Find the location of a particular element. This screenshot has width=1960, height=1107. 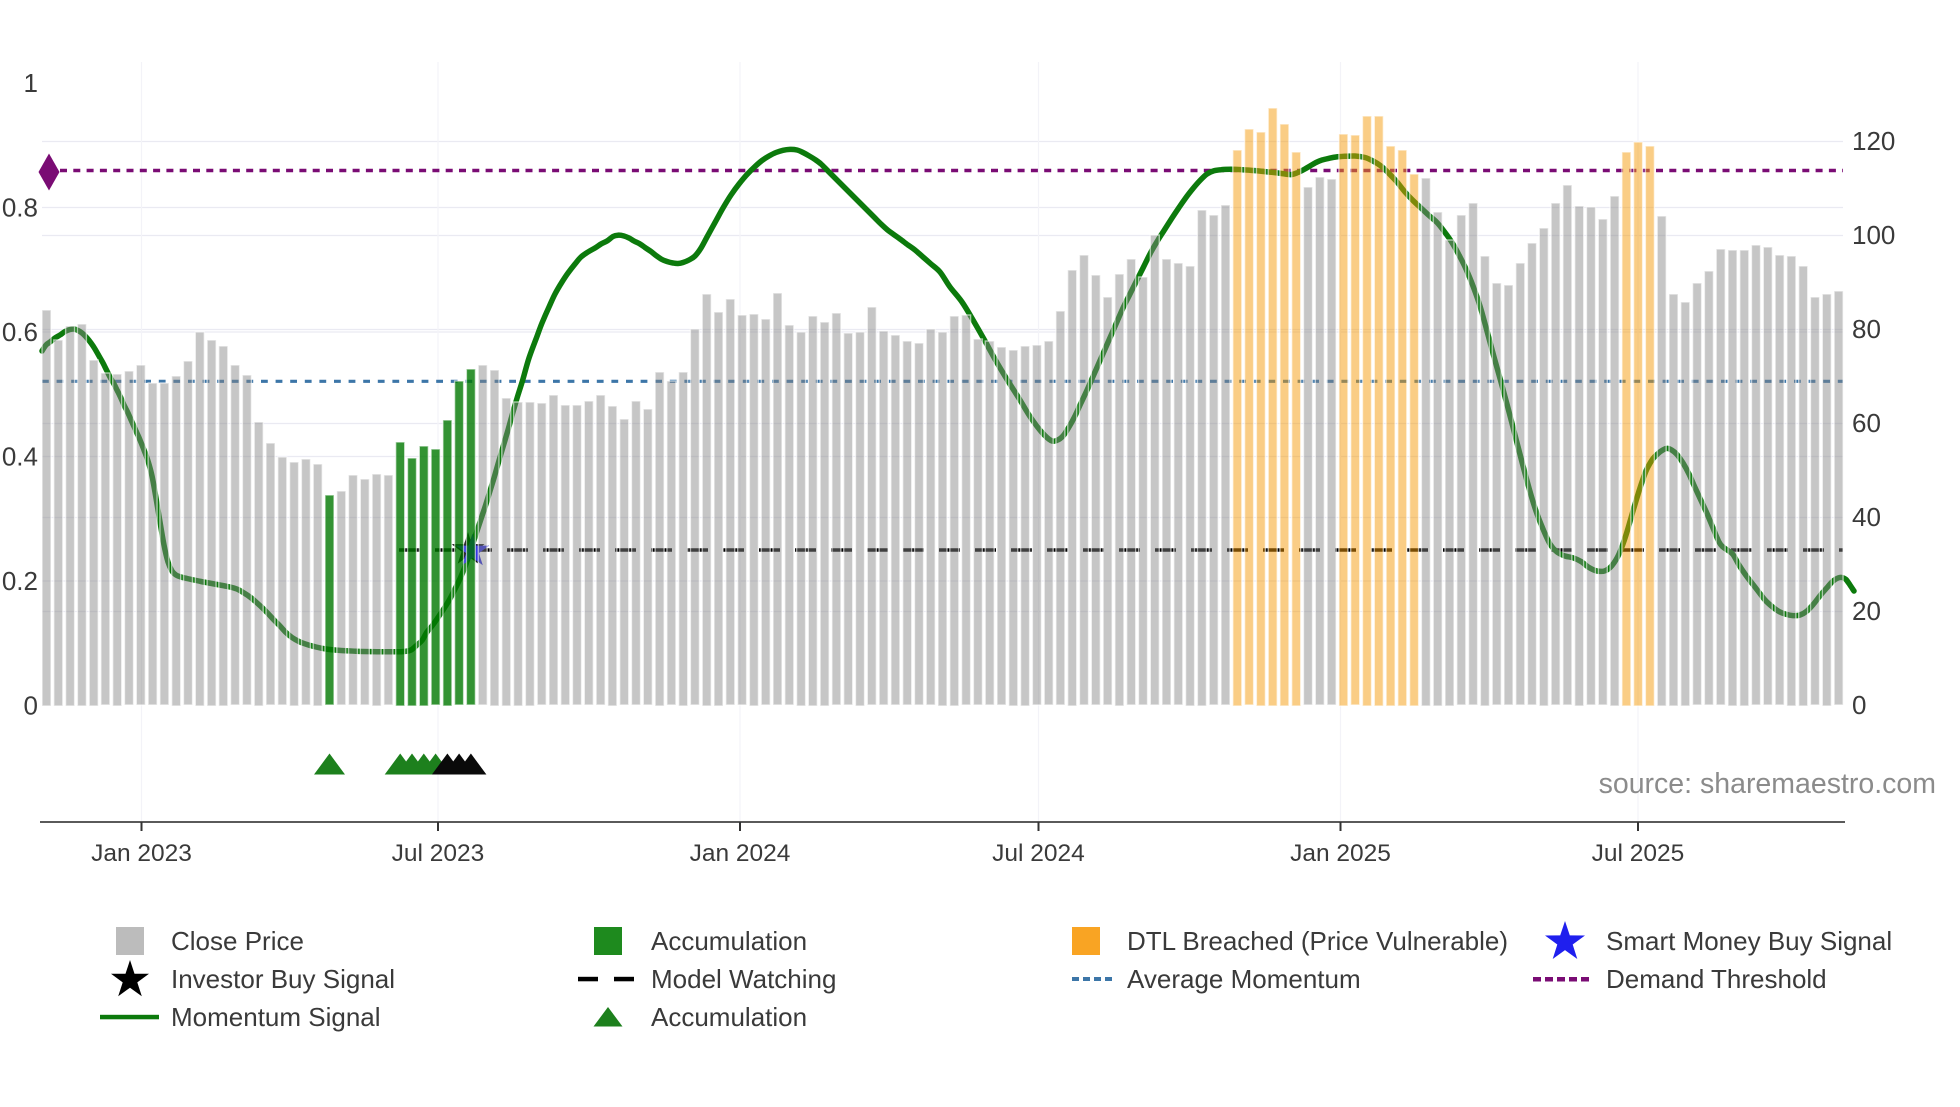

svg-text: source: sharemaestro.com is located at coordinates (1767, 784).